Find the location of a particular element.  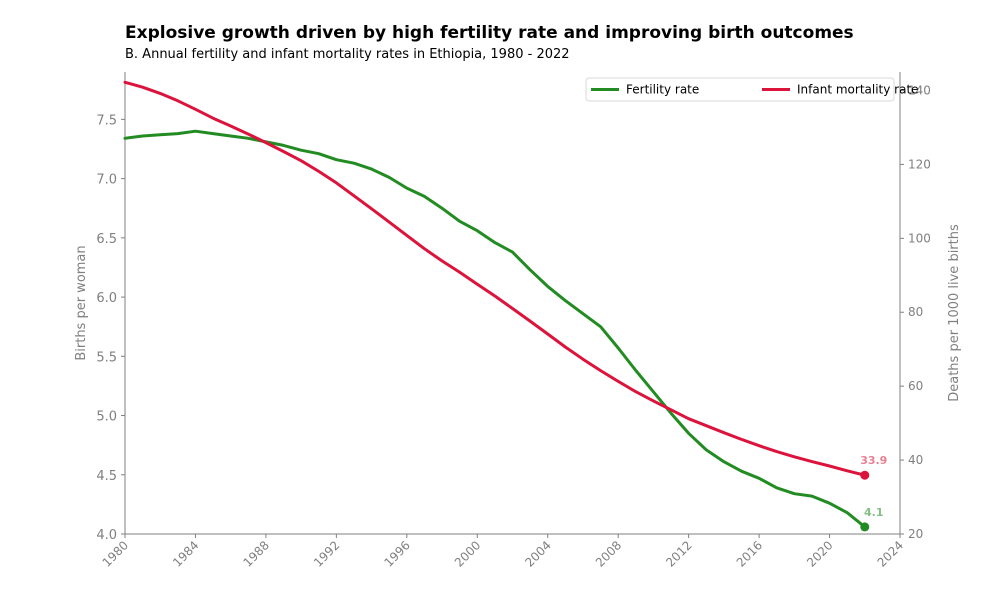

y-left-tick-label: 5.5 is located at coordinates (106, 357).